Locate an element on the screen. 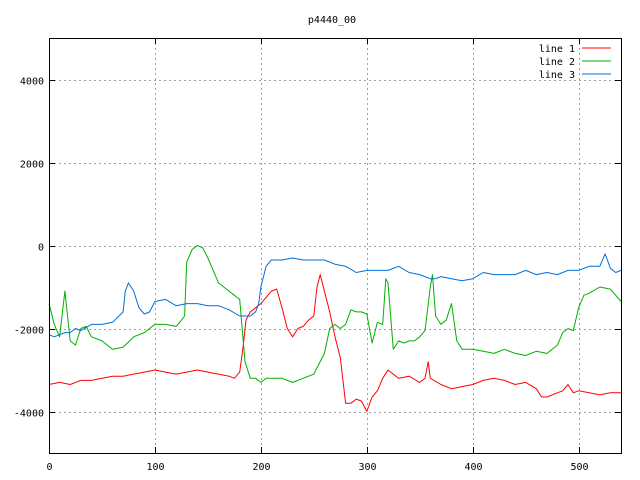 This screenshot has height=480, width=640. y-tick-label: 0 is located at coordinates (41, 248).